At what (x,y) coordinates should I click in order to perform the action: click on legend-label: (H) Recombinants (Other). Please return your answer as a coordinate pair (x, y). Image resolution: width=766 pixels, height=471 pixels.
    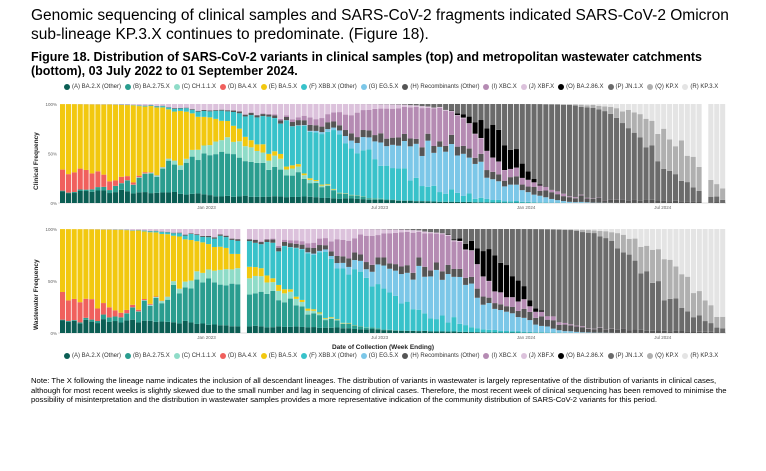
    Looking at the image, I should click on (445, 87).